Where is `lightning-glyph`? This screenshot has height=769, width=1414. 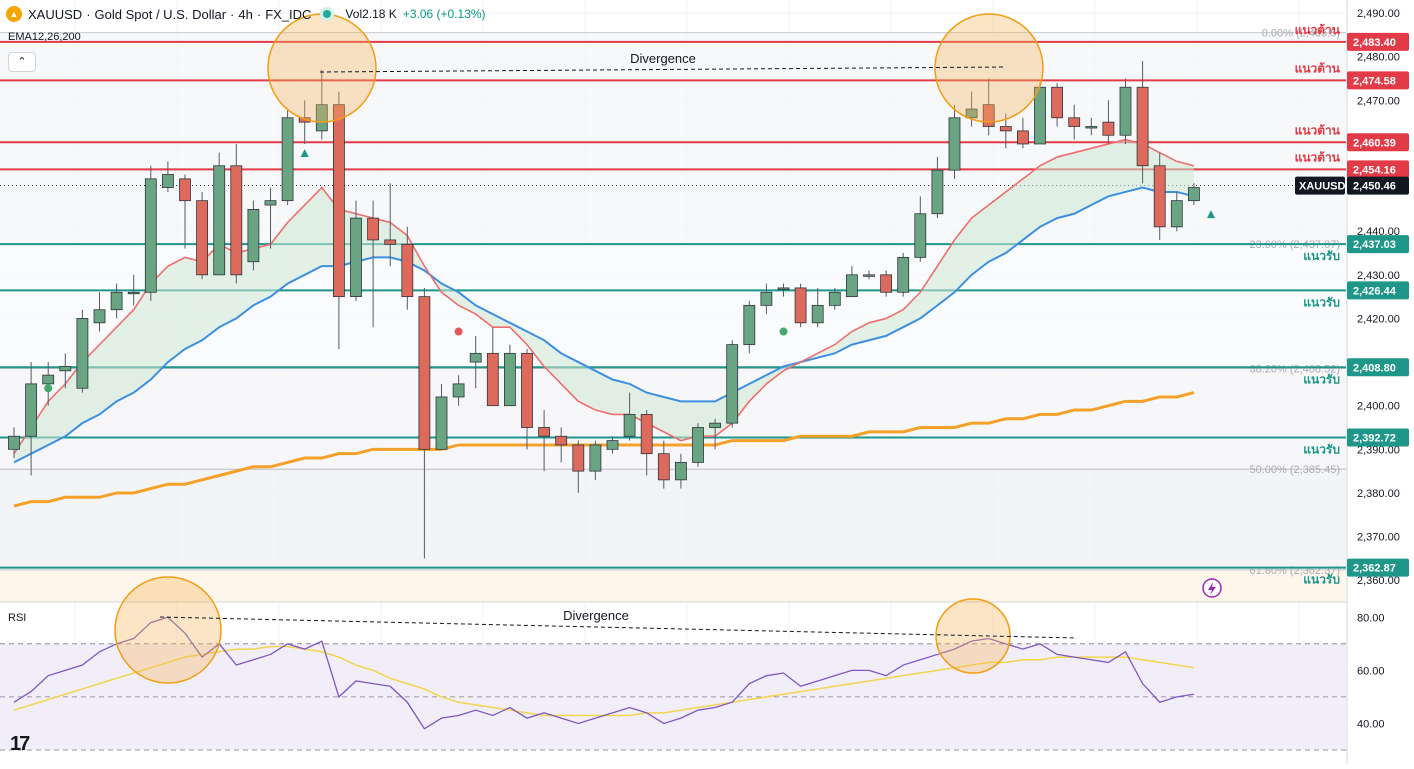
lightning-glyph is located at coordinates (1212, 588).